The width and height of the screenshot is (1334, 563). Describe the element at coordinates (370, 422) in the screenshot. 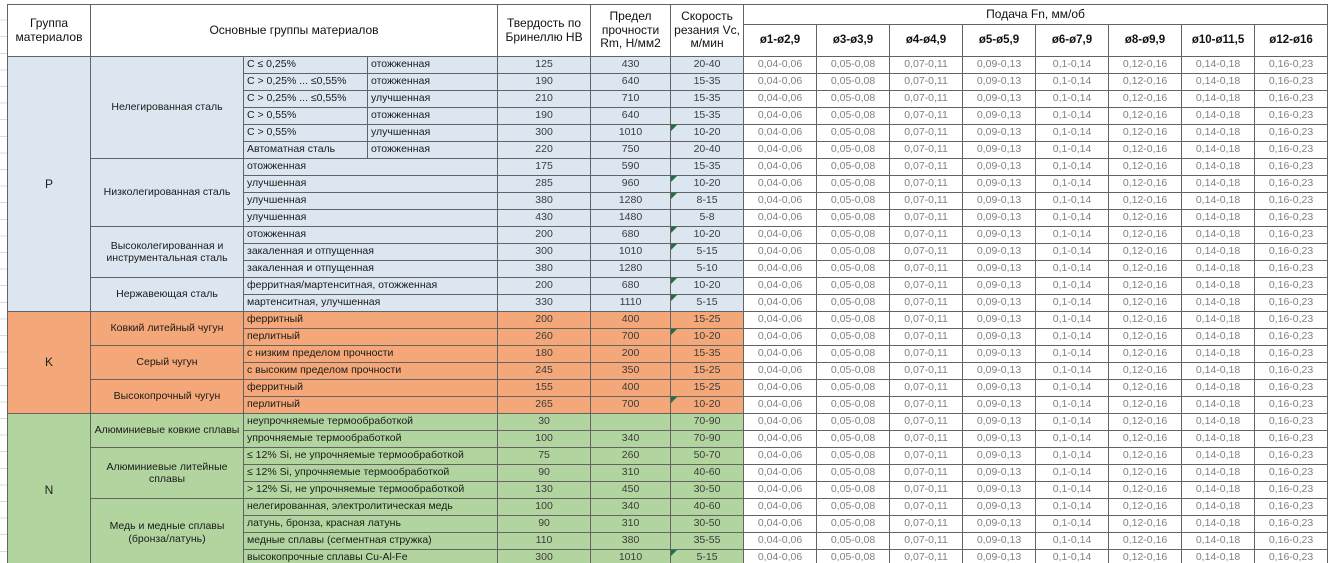

I see `condition-cell: неупрочняемые термообработкой` at that location.